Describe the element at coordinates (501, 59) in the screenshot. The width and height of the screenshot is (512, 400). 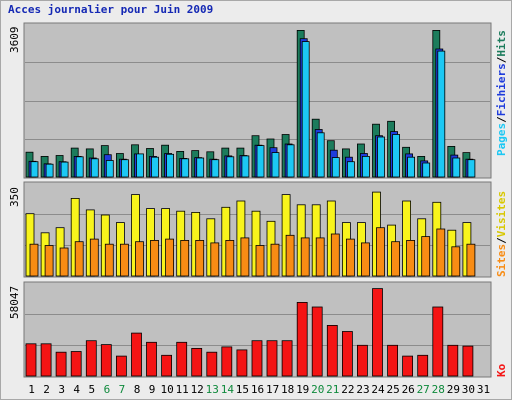
I see `legend-sep-2: /` at that location.